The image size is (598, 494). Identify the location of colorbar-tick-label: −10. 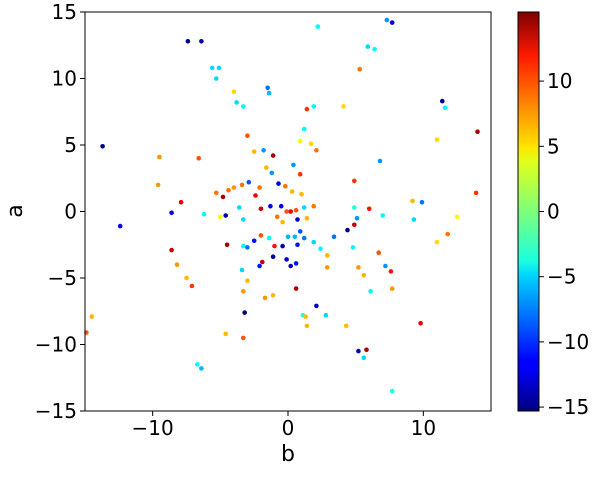
(568, 342).